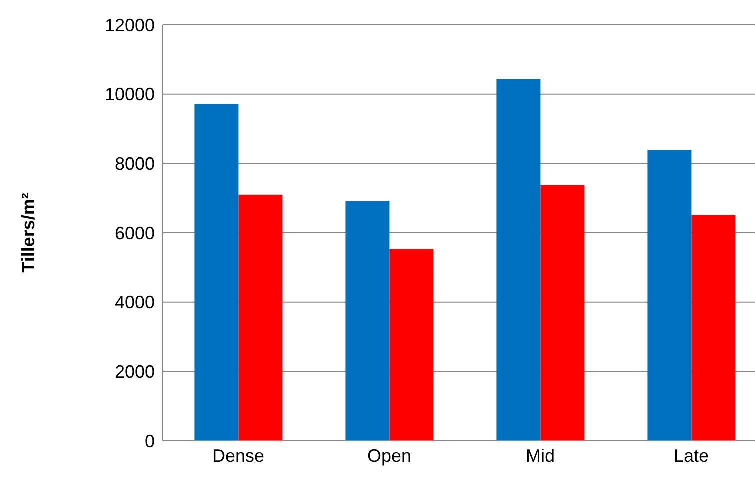 The height and width of the screenshot is (487, 755). What do you see at coordinates (134, 372) in the screenshot?
I see `y-tick-label: 2000` at bounding box center [134, 372].